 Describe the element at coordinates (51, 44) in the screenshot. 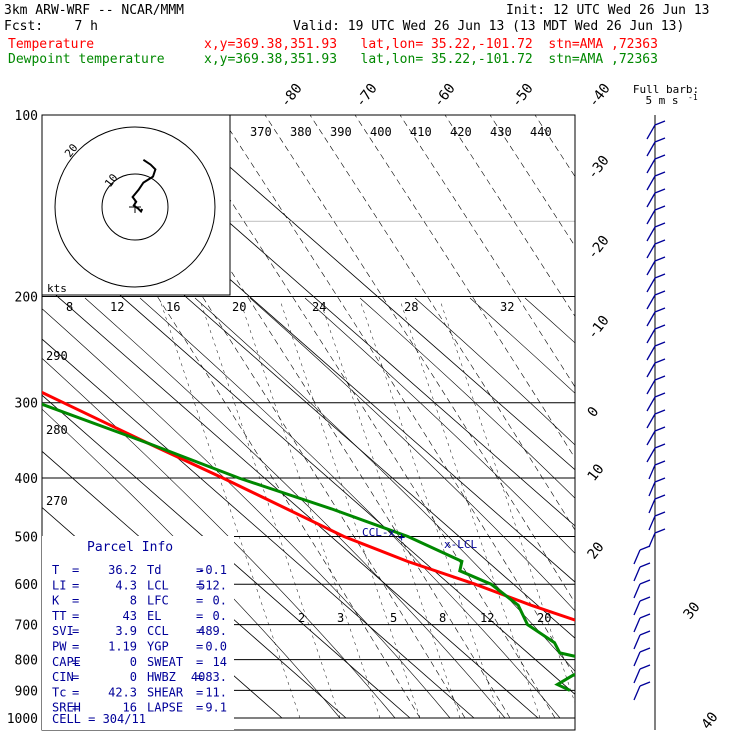

I see `temperature-legend-label: Temperature` at that location.